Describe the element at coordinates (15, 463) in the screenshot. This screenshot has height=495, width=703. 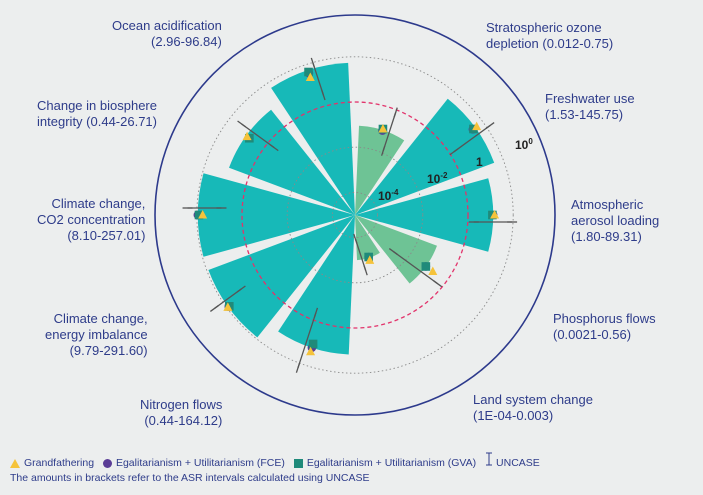
I see `triangle-icon` at that location.